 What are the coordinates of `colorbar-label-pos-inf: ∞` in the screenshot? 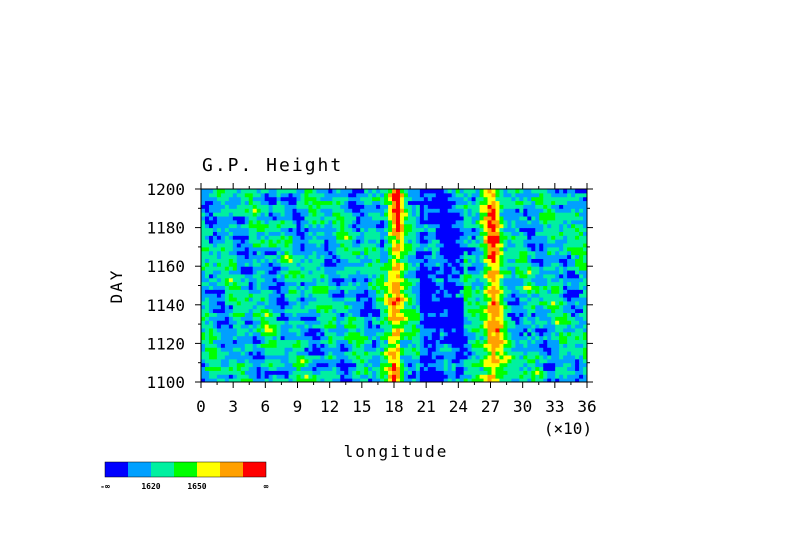 It's located at (266, 486).